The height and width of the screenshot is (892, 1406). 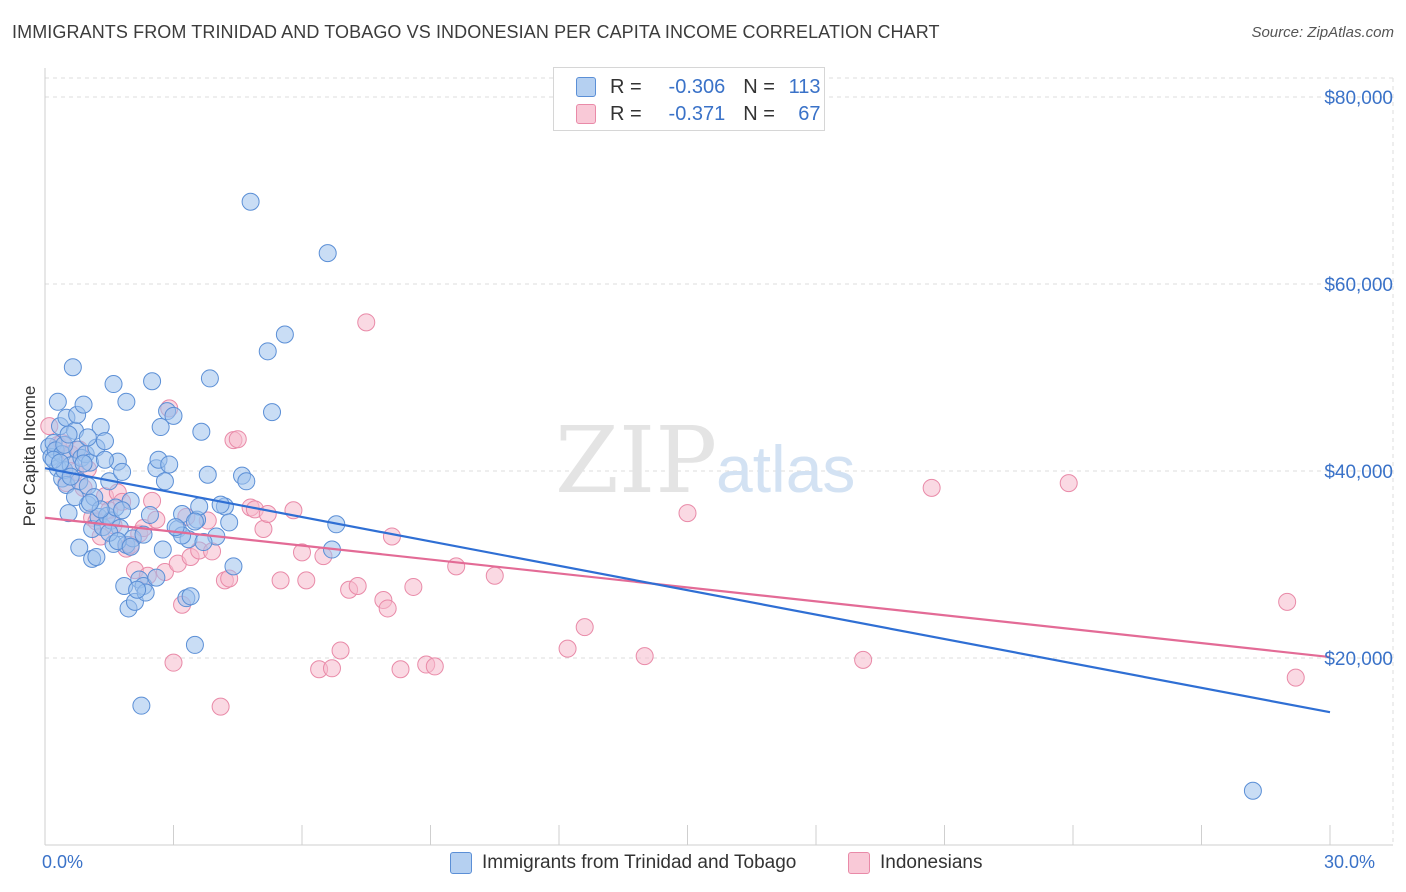 I want to click on legend-row-indonesians: R = -0.371 N = 67, so click(x=698, y=114).